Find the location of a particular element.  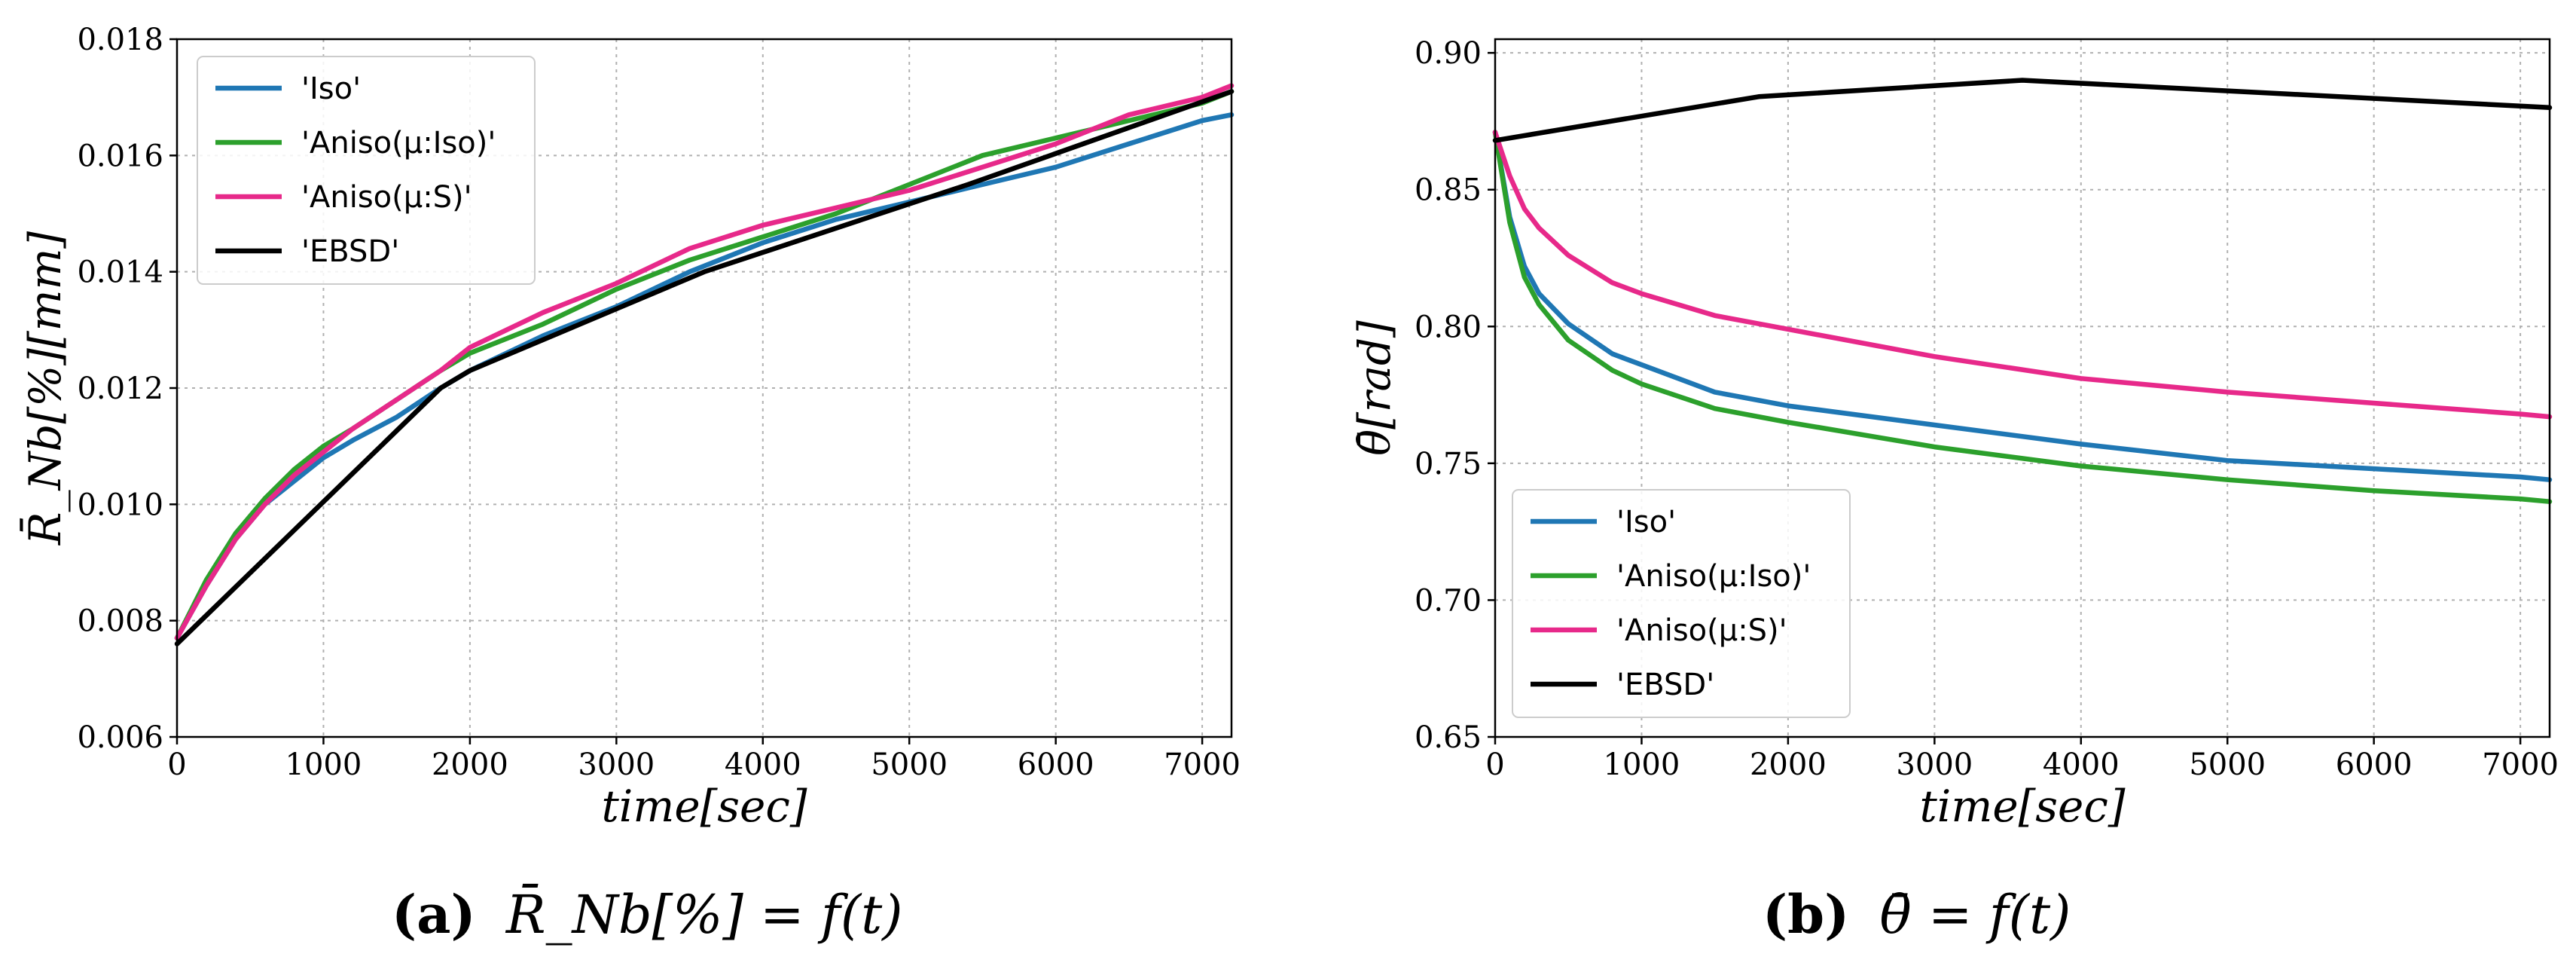

chart-b-ytick-label-3: 0.80 is located at coordinates (1449, 327).